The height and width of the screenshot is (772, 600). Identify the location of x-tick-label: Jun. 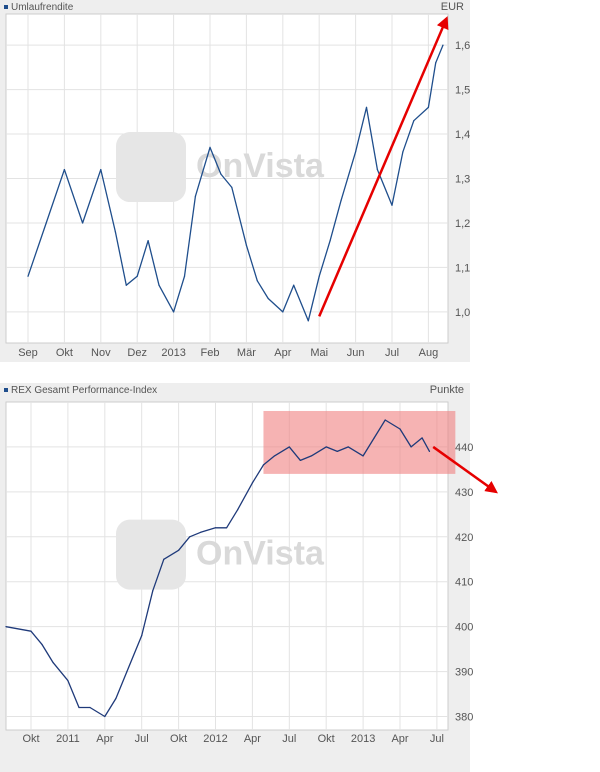
(356, 353).